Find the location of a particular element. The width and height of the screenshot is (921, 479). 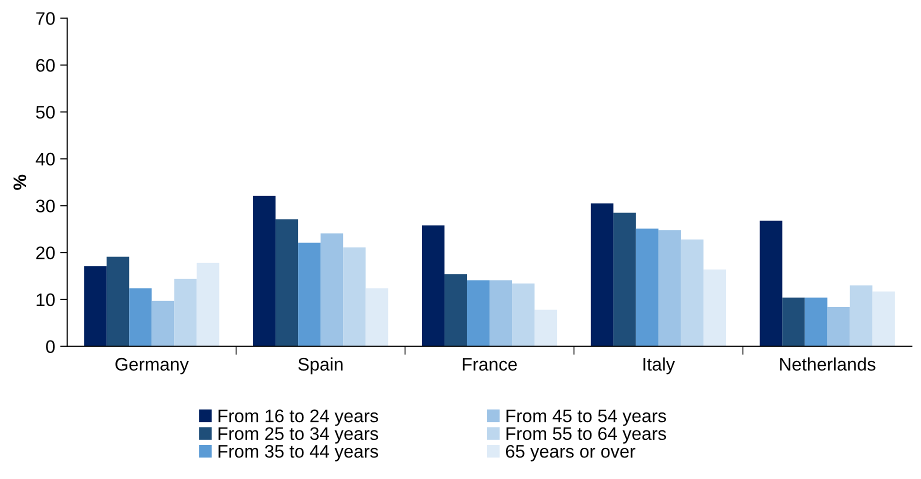

legend-label: From 35 to 44 years is located at coordinates (298, 453).